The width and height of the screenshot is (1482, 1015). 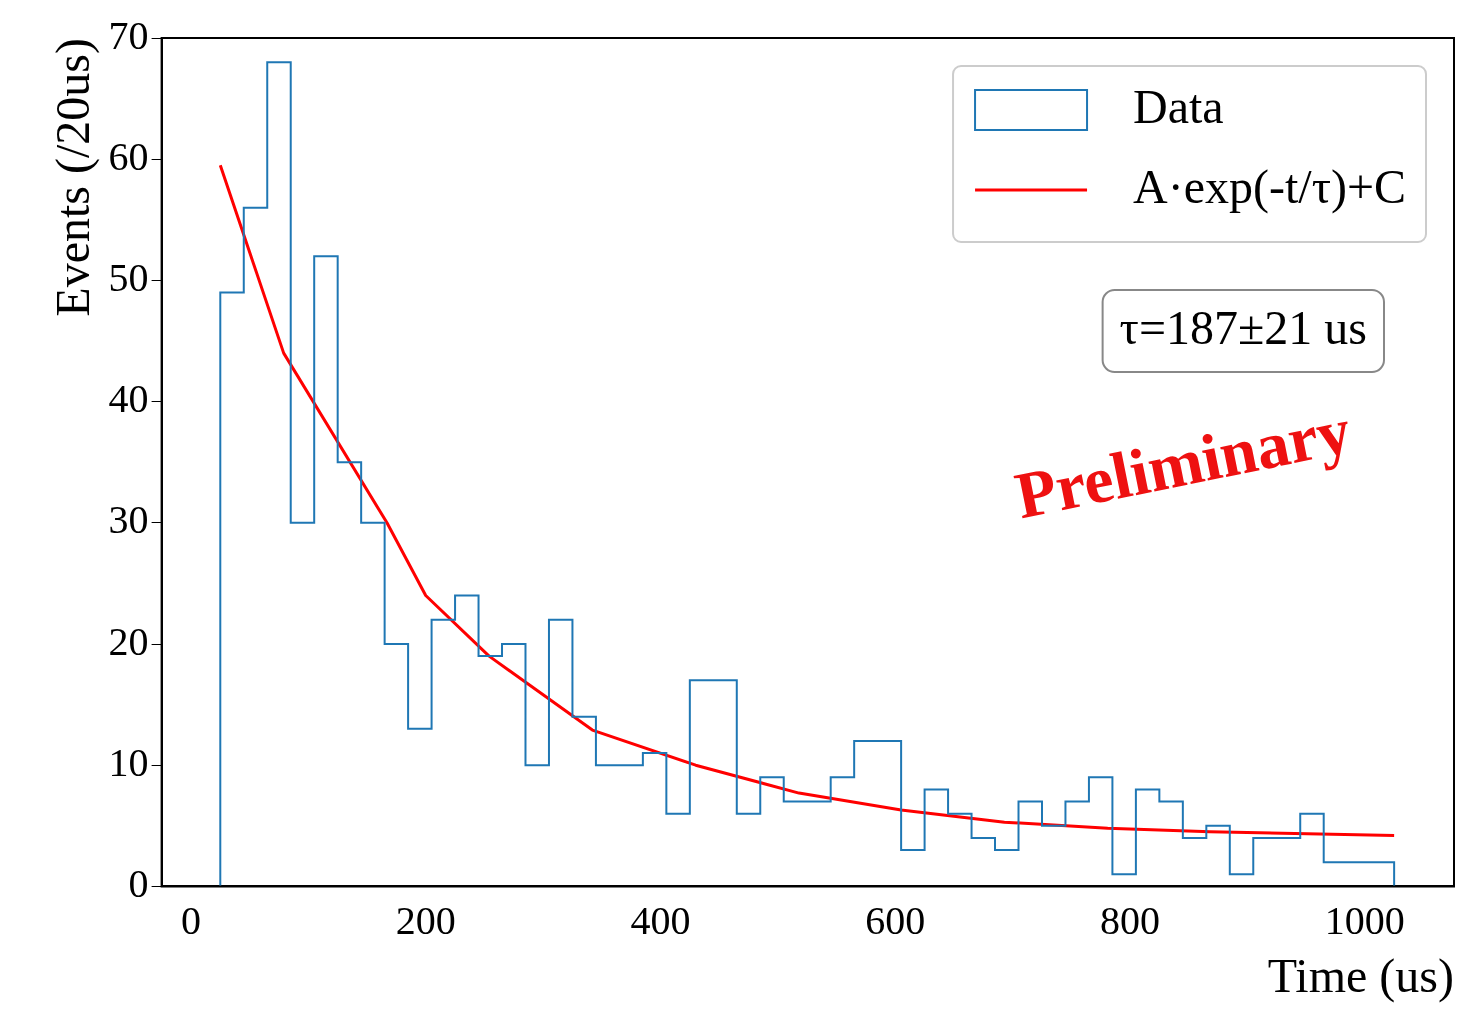 What do you see at coordinates (128, 762) in the screenshot?
I see `y-tick-label: 10` at bounding box center [128, 762].